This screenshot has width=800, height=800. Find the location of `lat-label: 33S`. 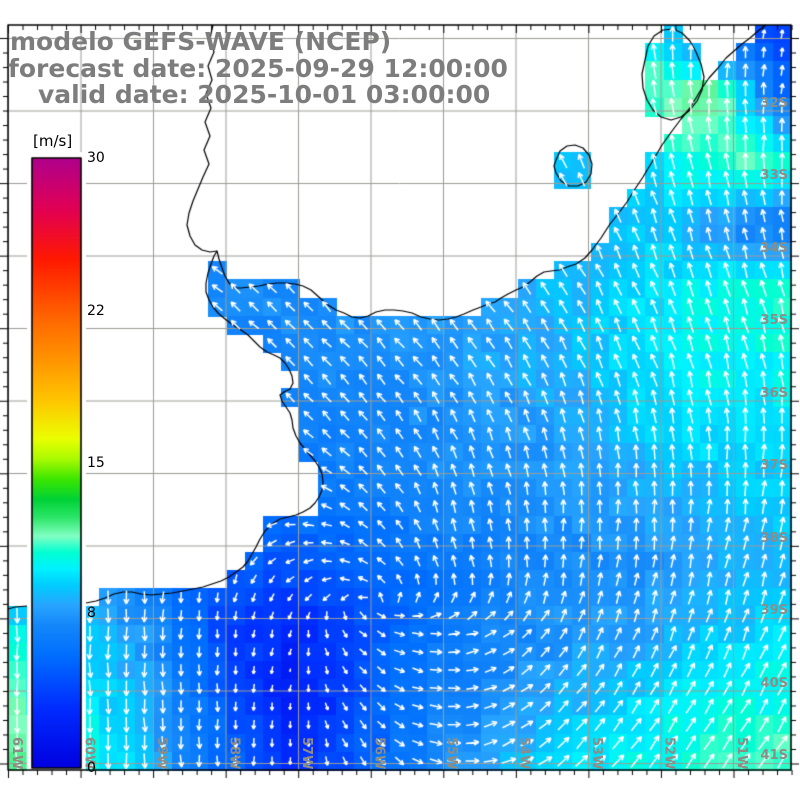

lat-label: 33S is located at coordinates (774, 175).